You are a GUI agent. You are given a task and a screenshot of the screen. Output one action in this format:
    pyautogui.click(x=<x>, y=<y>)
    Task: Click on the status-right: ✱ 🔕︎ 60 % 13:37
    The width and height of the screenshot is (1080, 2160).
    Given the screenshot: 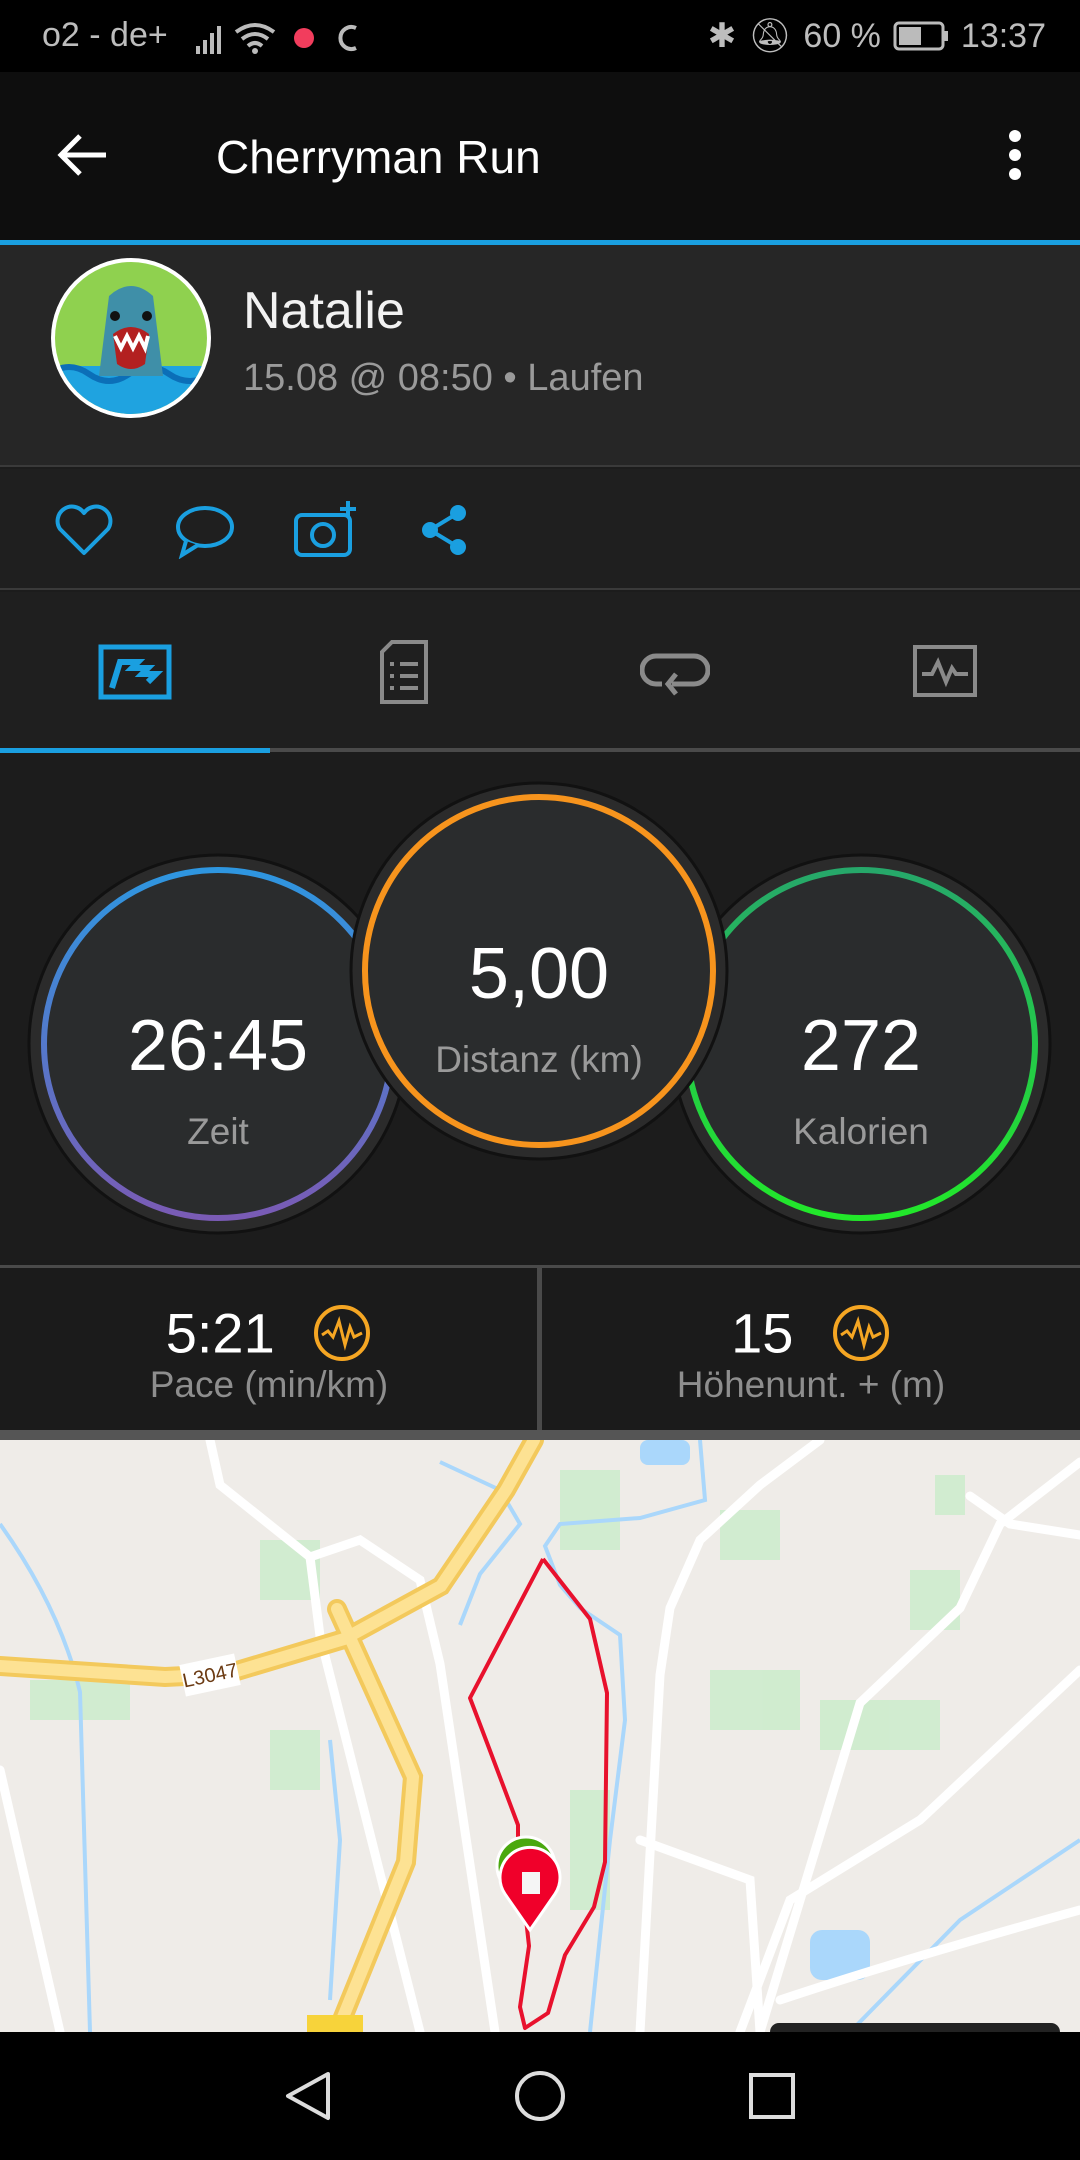 What is the action you would take?
    pyautogui.click(x=877, y=36)
    